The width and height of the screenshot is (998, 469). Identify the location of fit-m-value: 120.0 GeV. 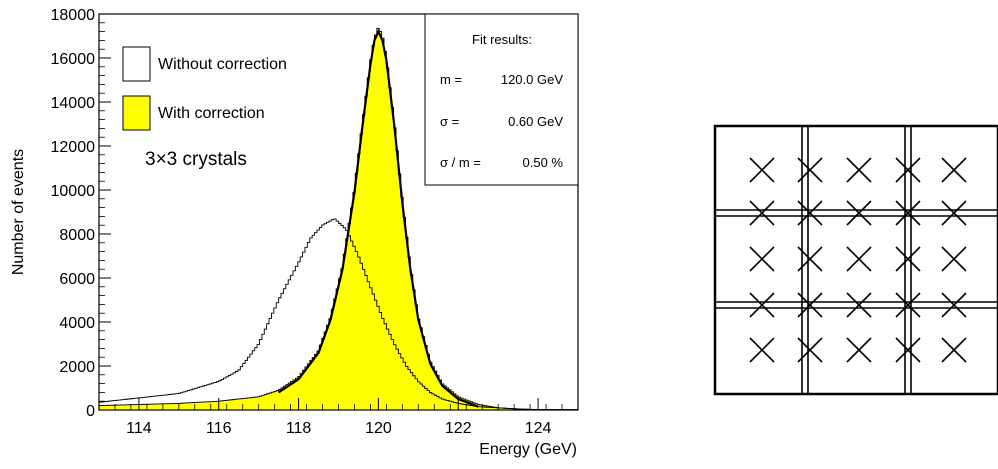
(532, 79).